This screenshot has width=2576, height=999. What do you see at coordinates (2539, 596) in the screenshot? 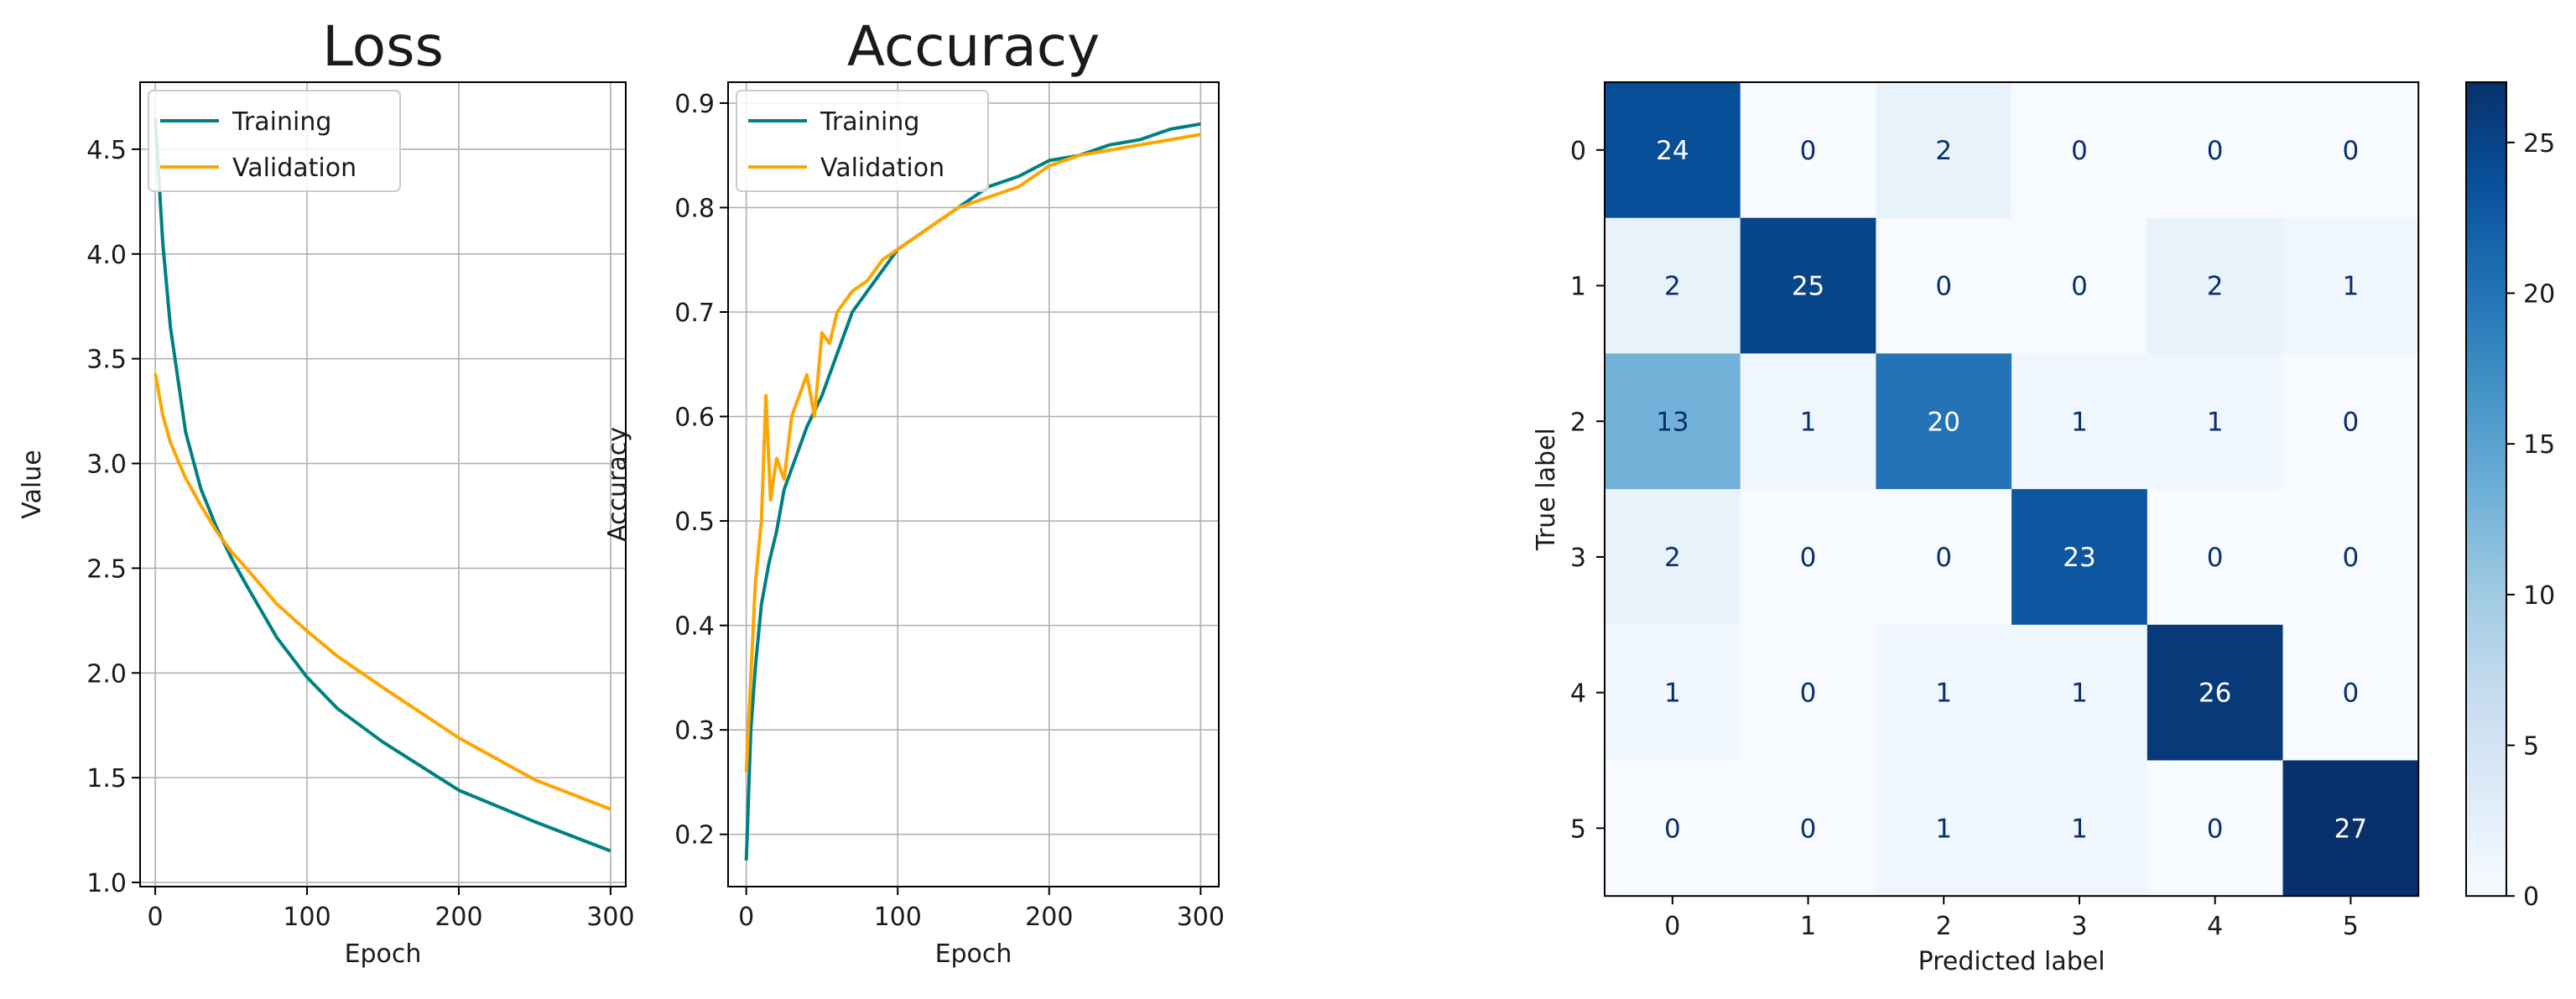
I see `cm-colorbar-tick-label: 10` at bounding box center [2539, 596].